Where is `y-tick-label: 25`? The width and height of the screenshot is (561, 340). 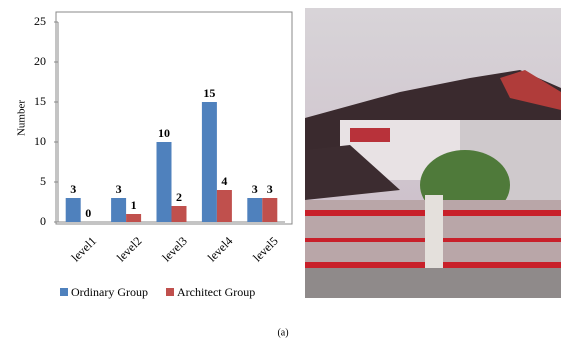
y-tick-label: 25 is located at coordinates (40, 21).